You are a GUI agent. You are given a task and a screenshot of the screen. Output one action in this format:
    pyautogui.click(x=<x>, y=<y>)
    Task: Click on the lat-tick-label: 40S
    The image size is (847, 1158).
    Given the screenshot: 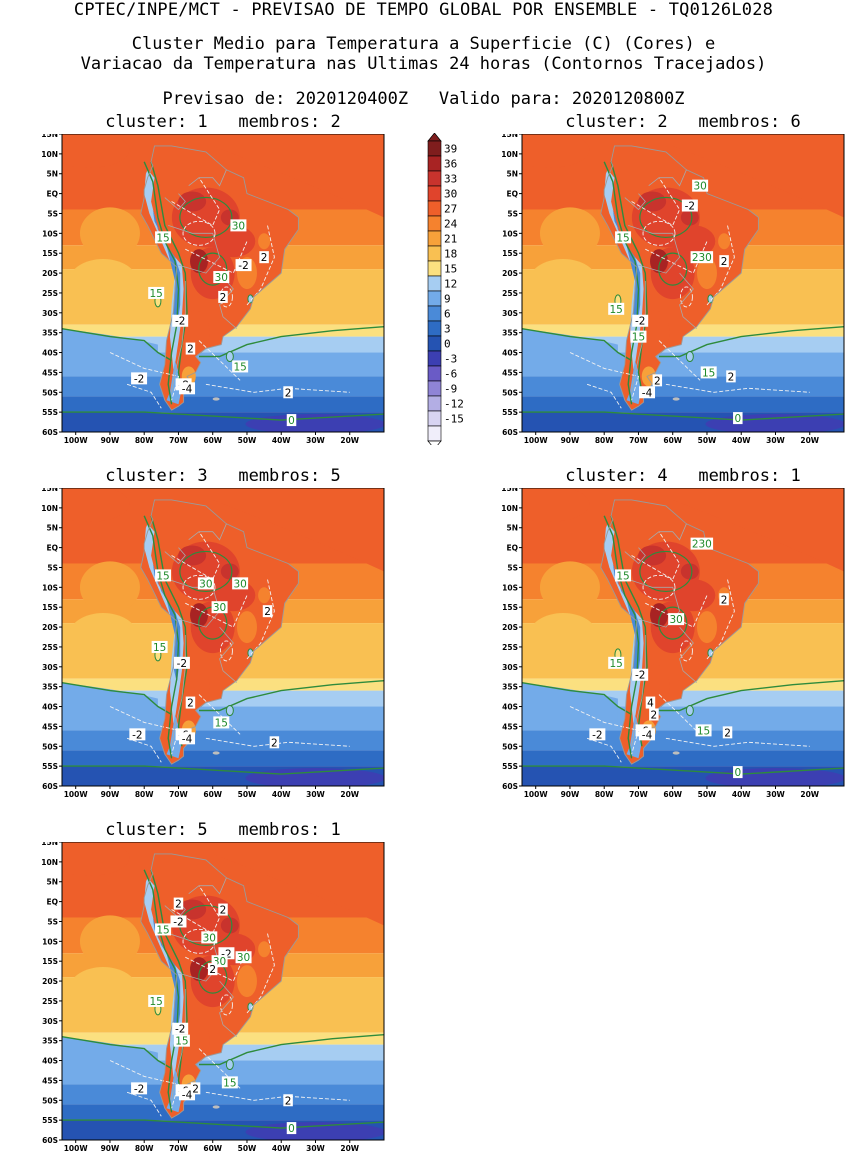 What is the action you would take?
    pyautogui.click(x=50, y=707)
    